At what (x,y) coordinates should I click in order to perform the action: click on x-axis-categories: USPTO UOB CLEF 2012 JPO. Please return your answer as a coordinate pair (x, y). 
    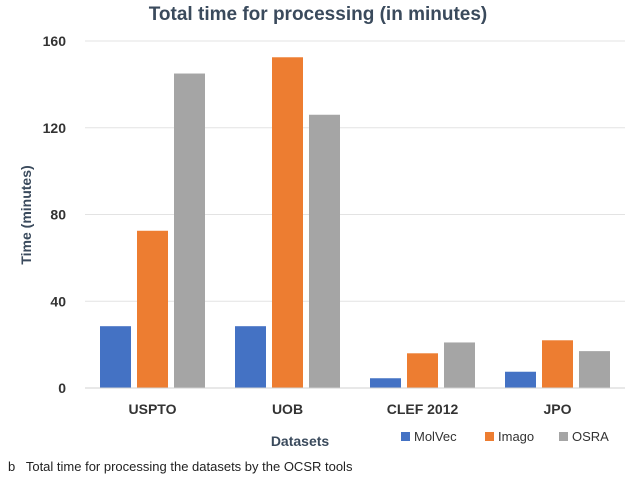
    Looking at the image, I should click on (350, 409).